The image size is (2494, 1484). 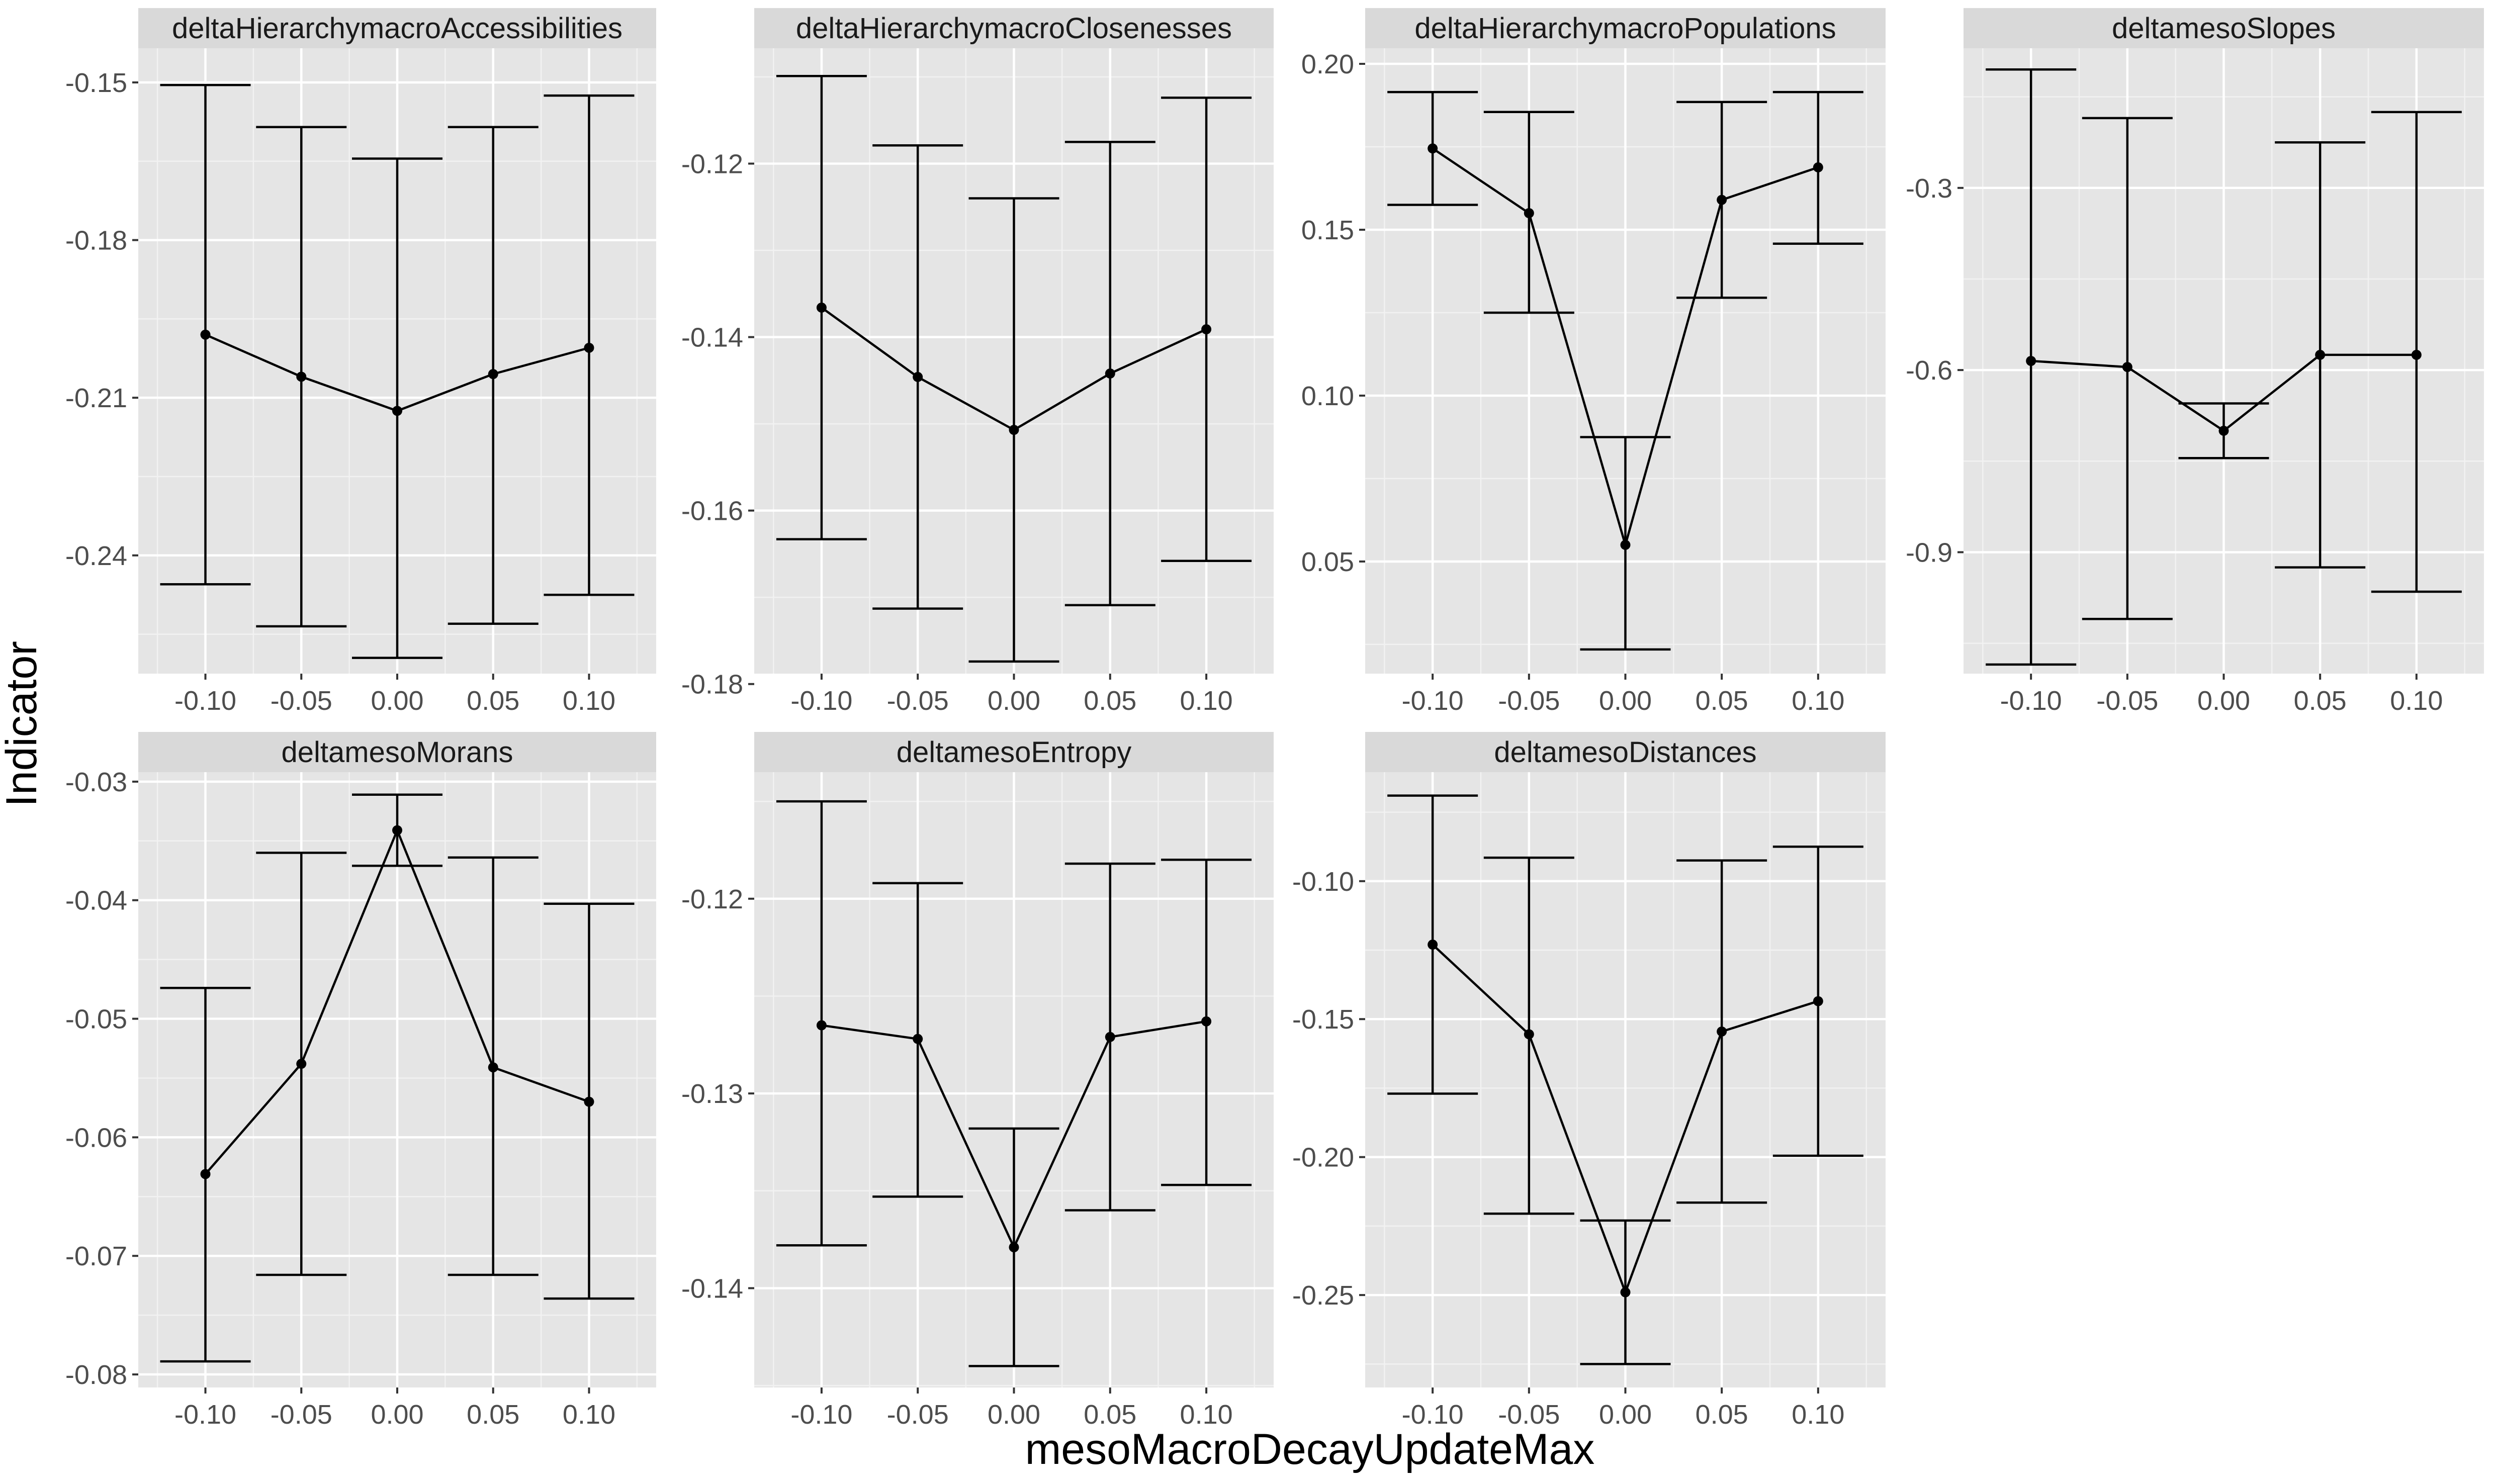 What do you see at coordinates (1929, 370) in the screenshot?
I see `y-tick-label: -0.6` at bounding box center [1929, 370].